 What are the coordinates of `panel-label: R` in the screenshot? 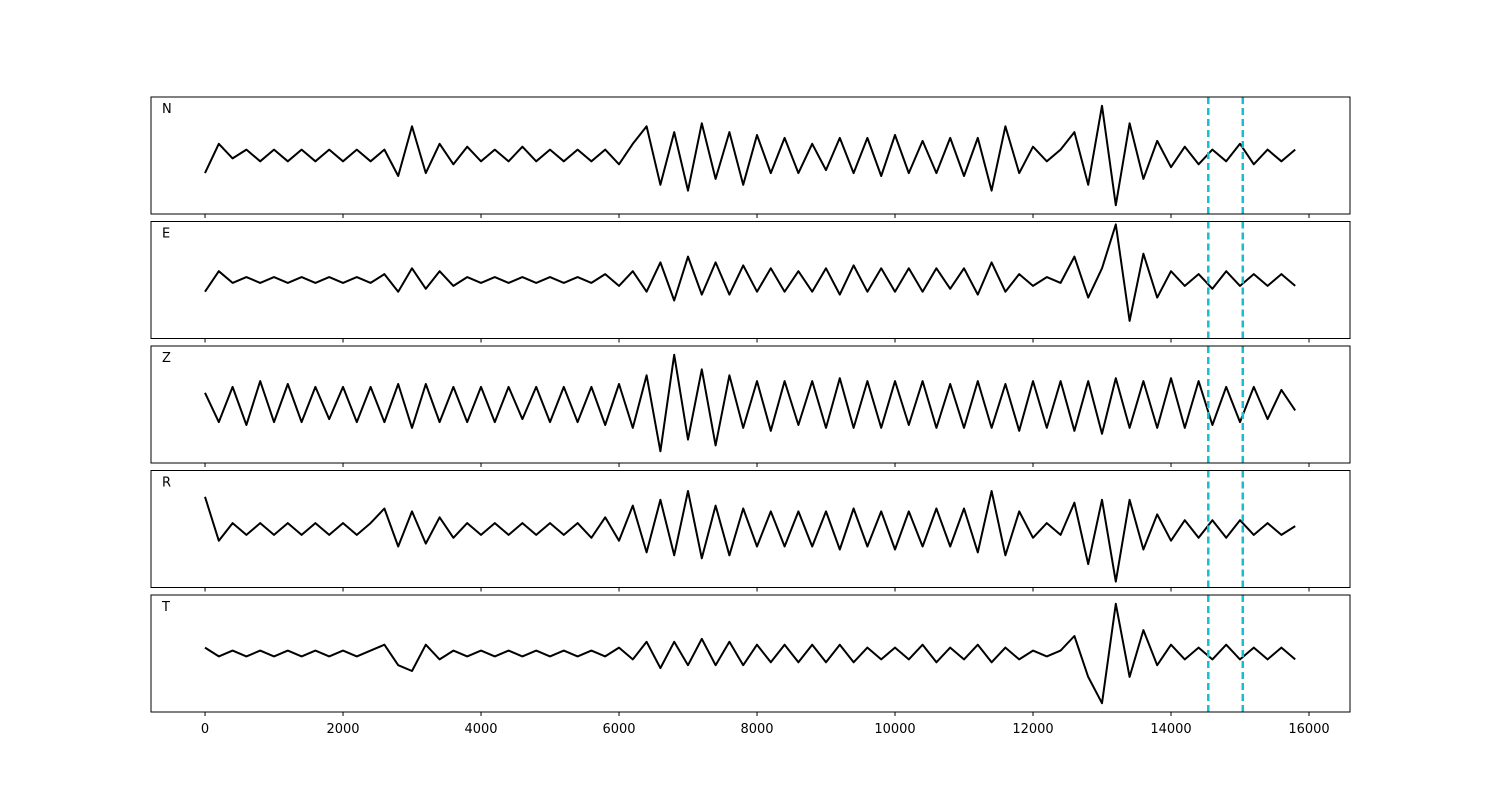 It's located at (166, 483).